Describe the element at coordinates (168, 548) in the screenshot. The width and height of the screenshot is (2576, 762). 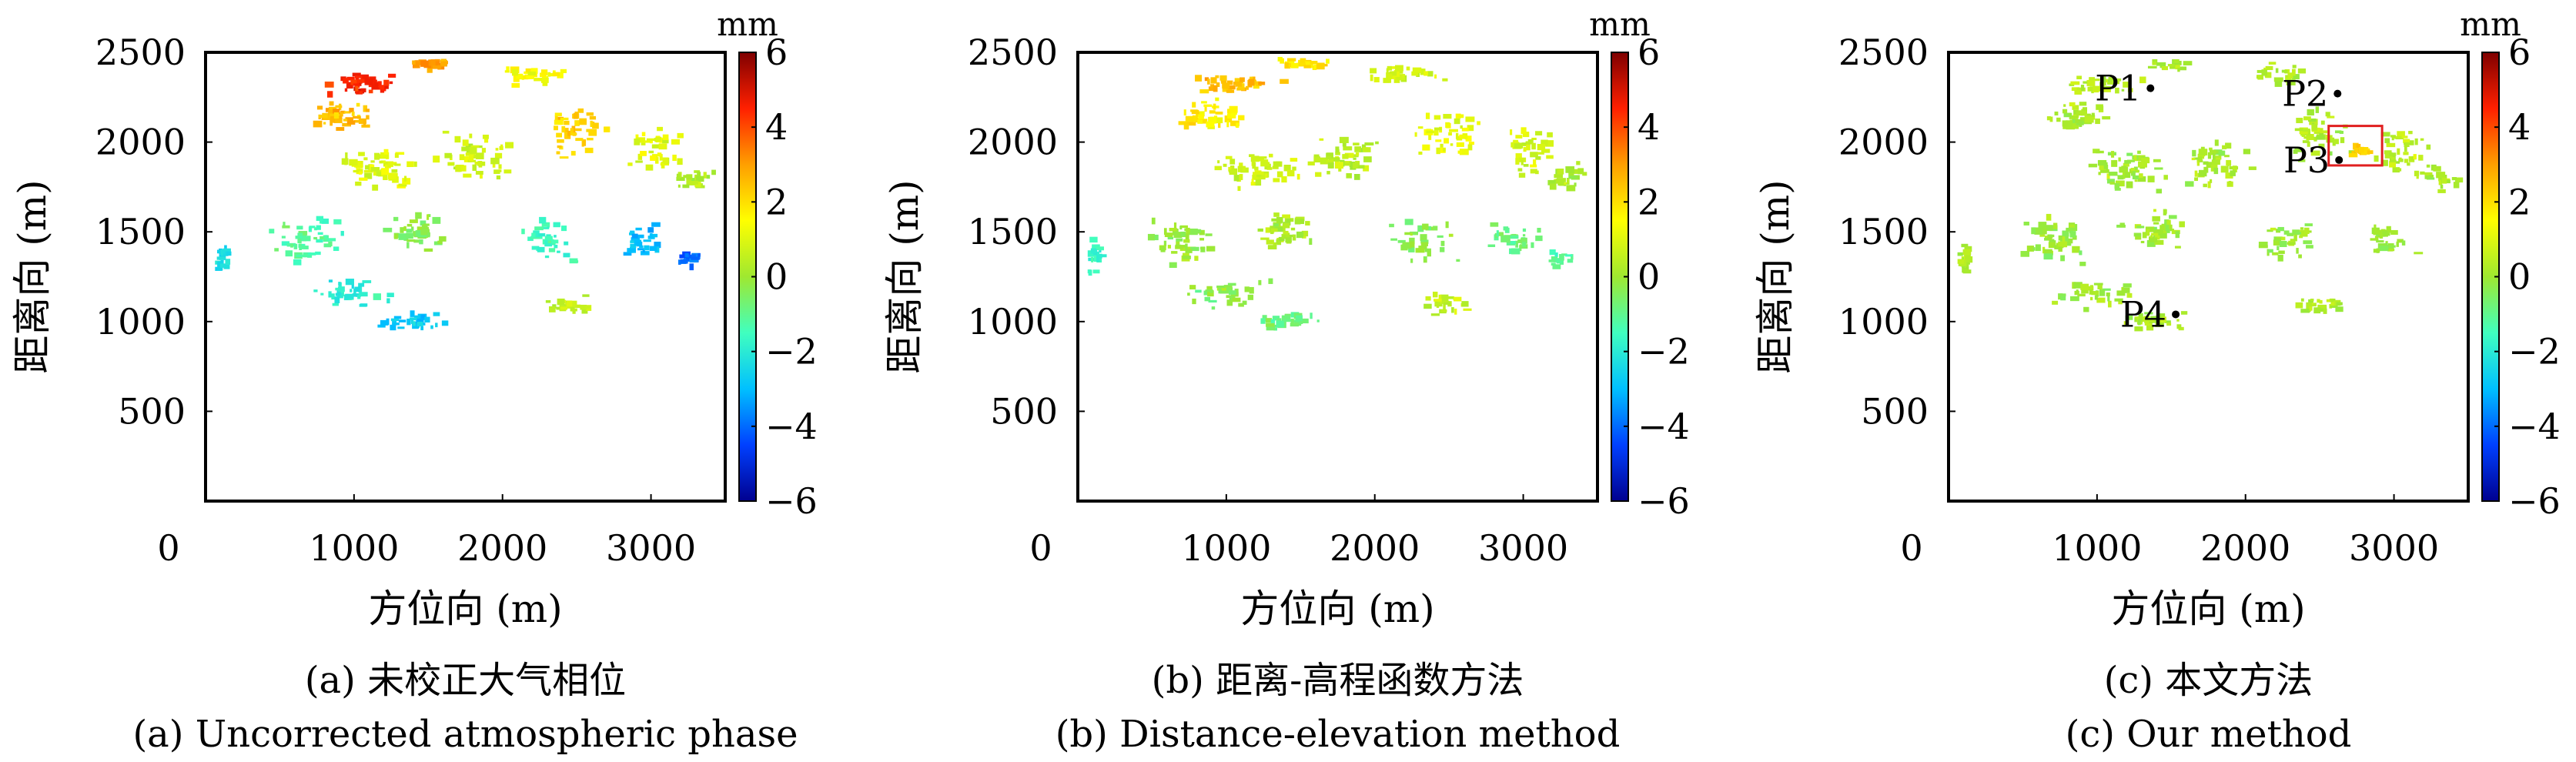
I see `x-tick-label: 0` at that location.